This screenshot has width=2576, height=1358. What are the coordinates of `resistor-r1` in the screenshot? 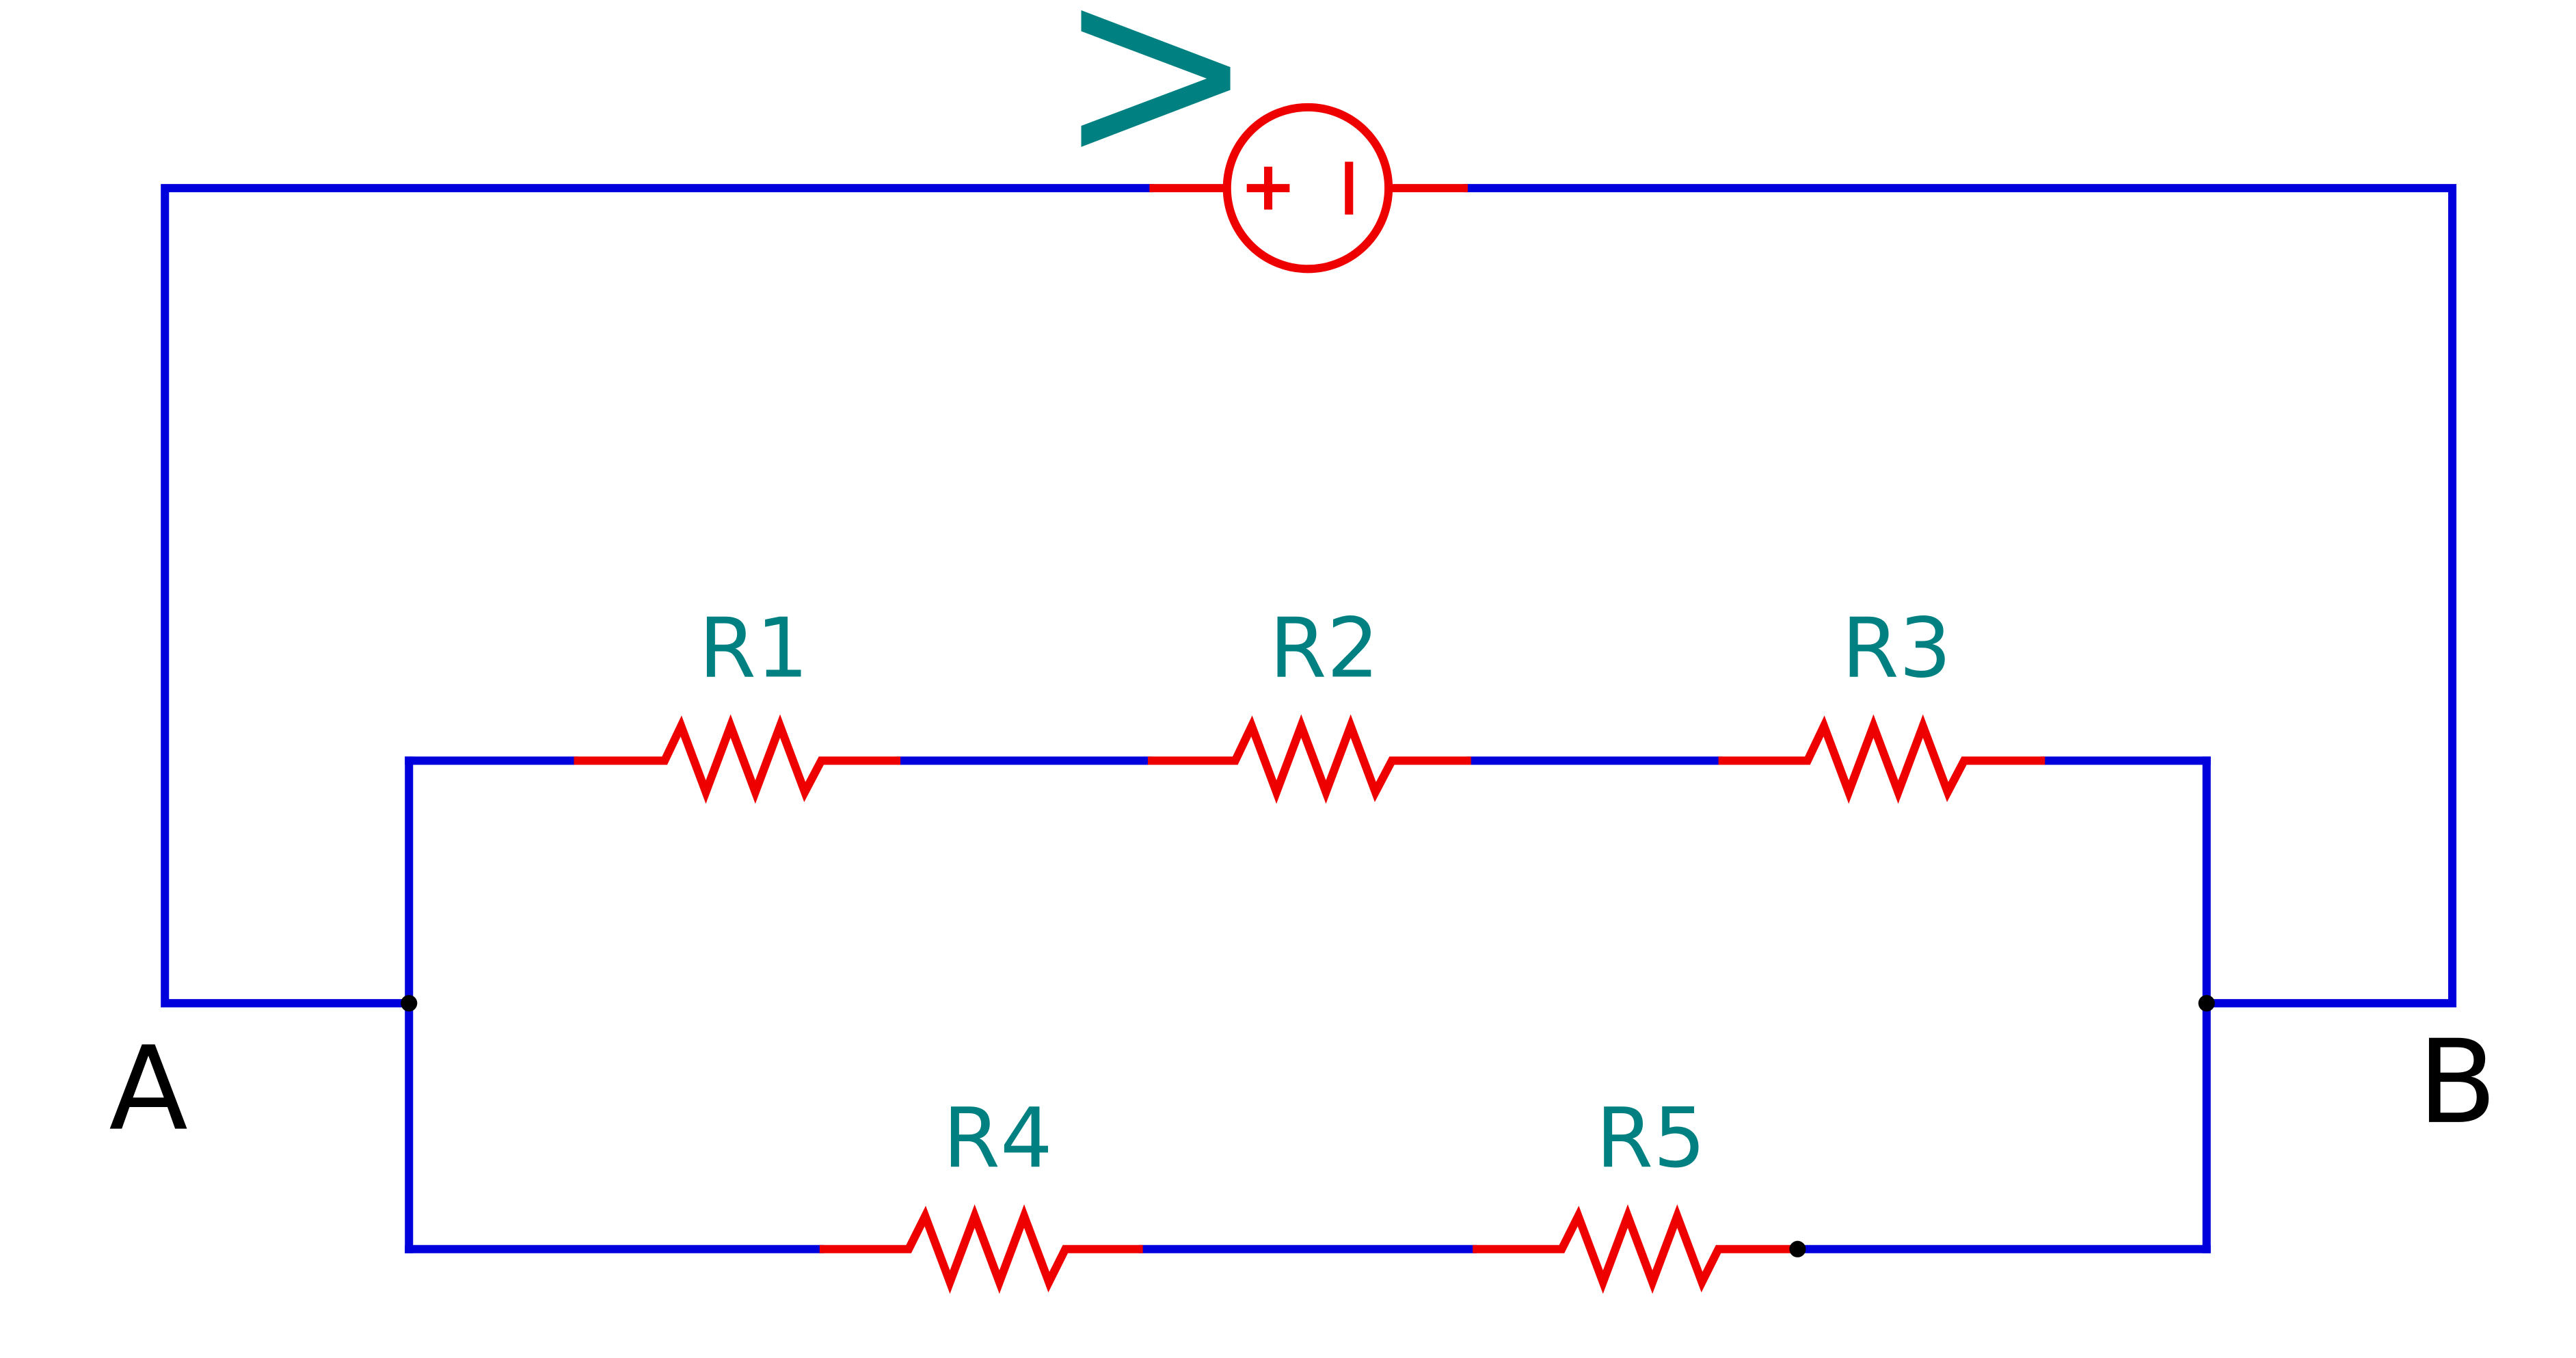 It's located at (737, 759).